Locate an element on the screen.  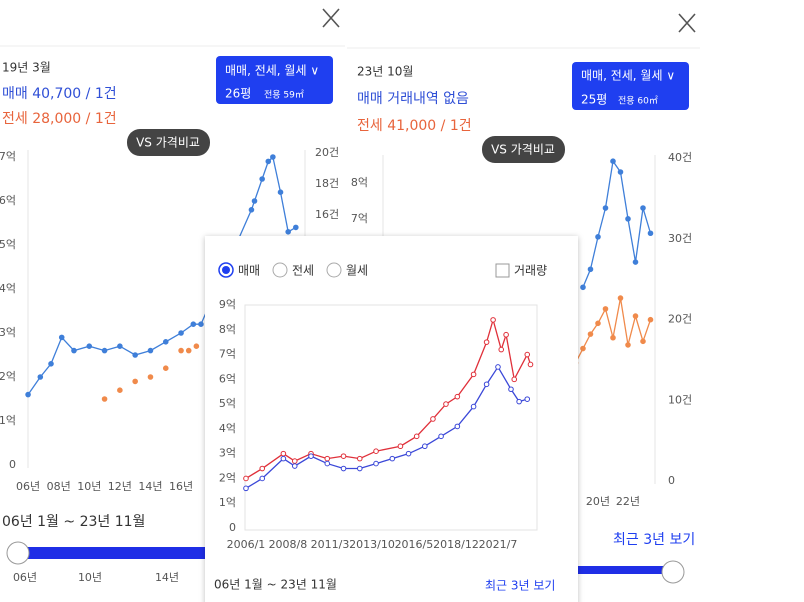
radio-label: 매매 is located at coordinates (249, 271).